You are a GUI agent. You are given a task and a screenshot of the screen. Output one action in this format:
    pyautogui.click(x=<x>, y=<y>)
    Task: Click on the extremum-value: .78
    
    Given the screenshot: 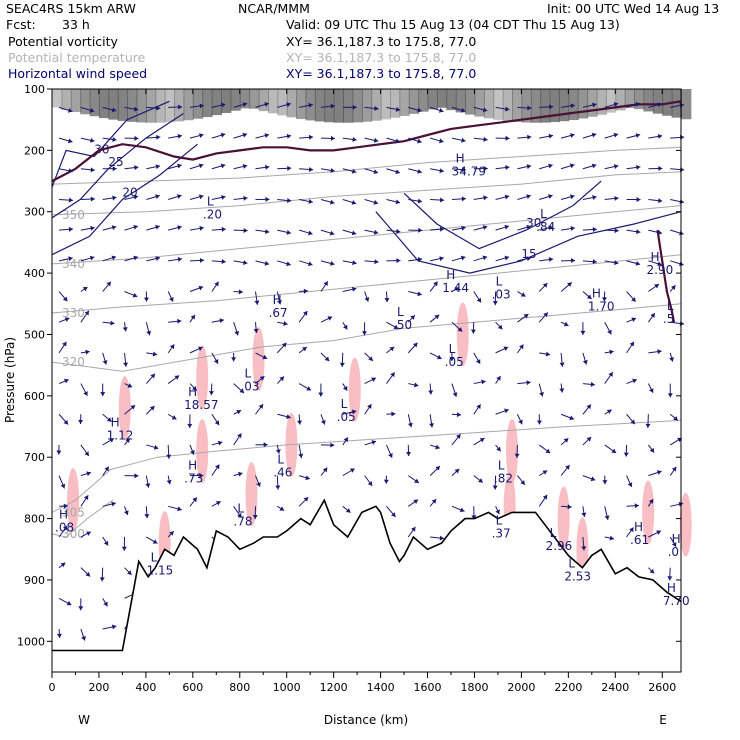 What is the action you would take?
    pyautogui.click(x=242, y=521)
    